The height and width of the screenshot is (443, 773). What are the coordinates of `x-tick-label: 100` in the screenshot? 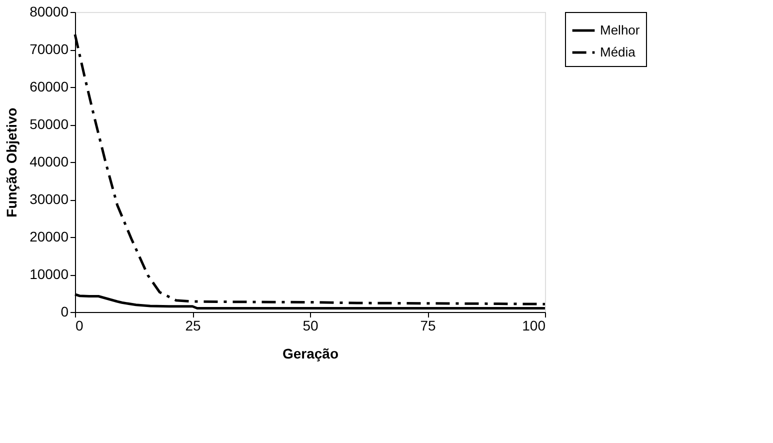 It's located at (534, 326).